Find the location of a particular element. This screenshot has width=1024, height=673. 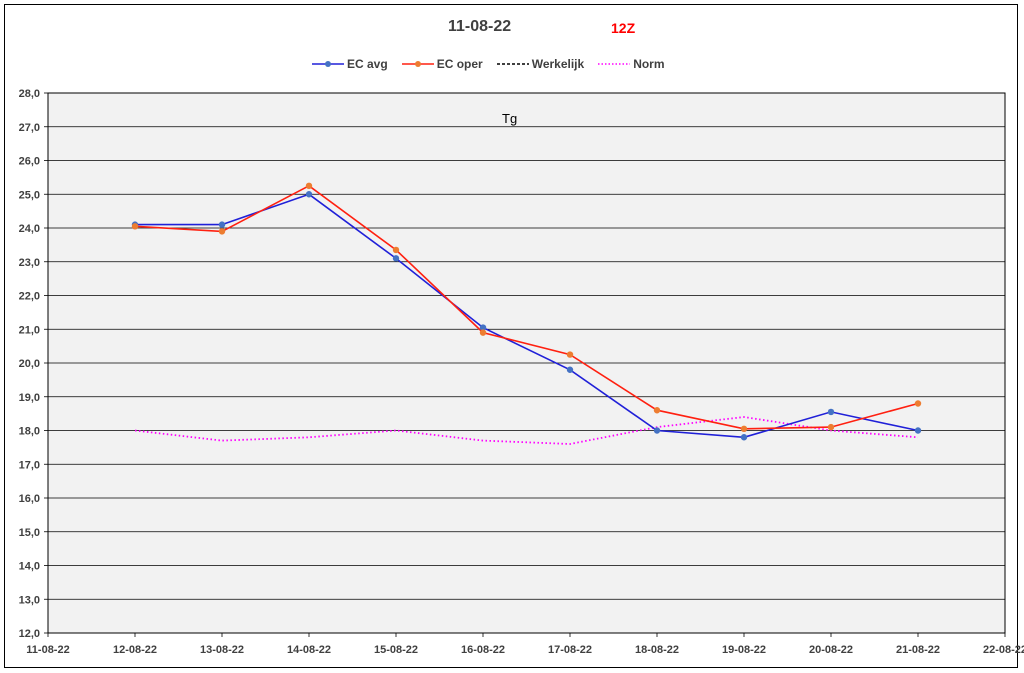

legend-label-norm: Norm is located at coordinates (649, 64).